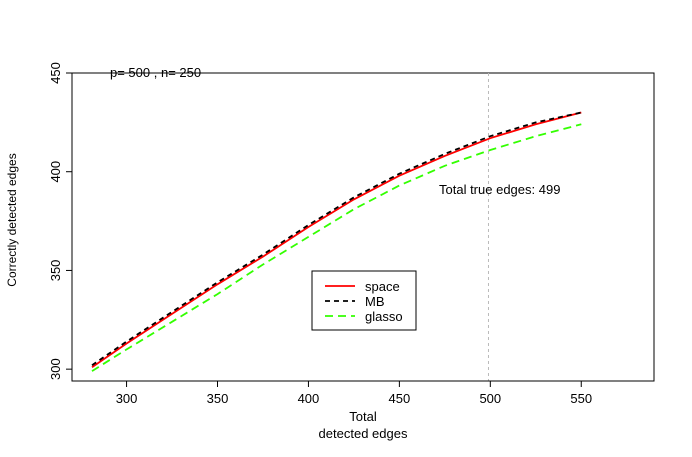 Image resolution: width=692 pixels, height=457 pixels. I want to click on x-tick-label: 450, so click(400, 398).